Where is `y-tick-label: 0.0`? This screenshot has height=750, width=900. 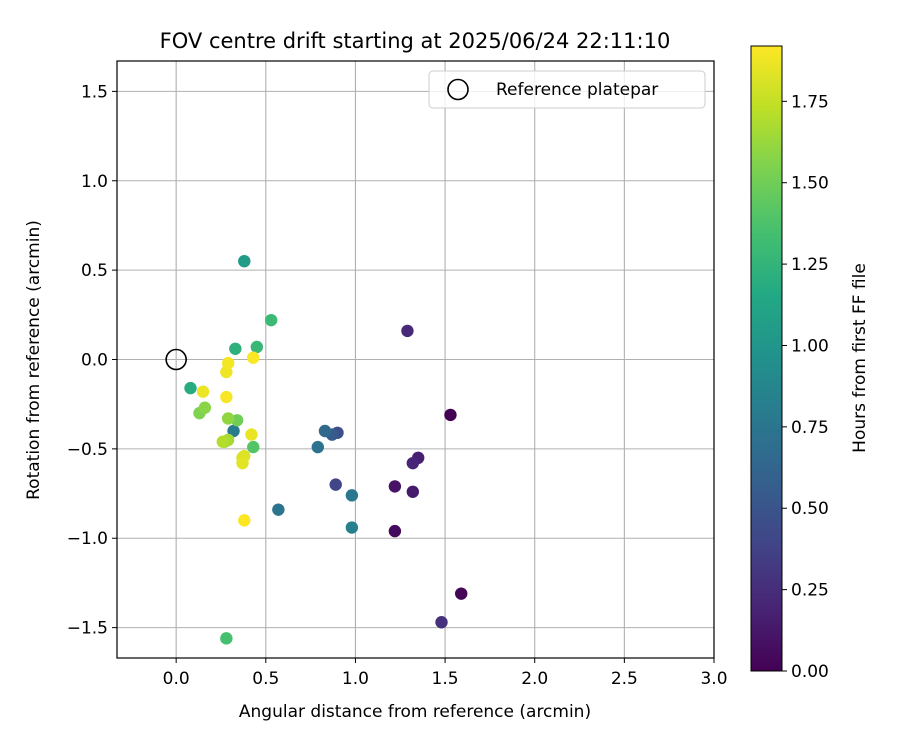 y-tick-label: 0.0 is located at coordinates (94, 361).